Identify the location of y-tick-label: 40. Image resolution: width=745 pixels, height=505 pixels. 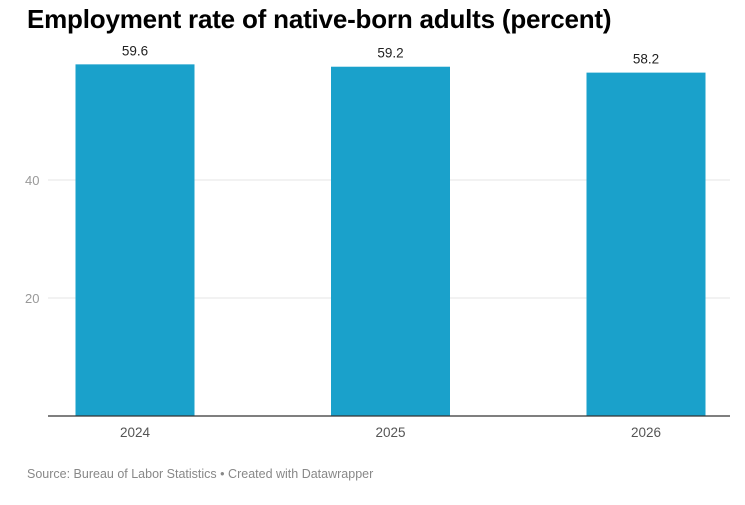
(32, 180).